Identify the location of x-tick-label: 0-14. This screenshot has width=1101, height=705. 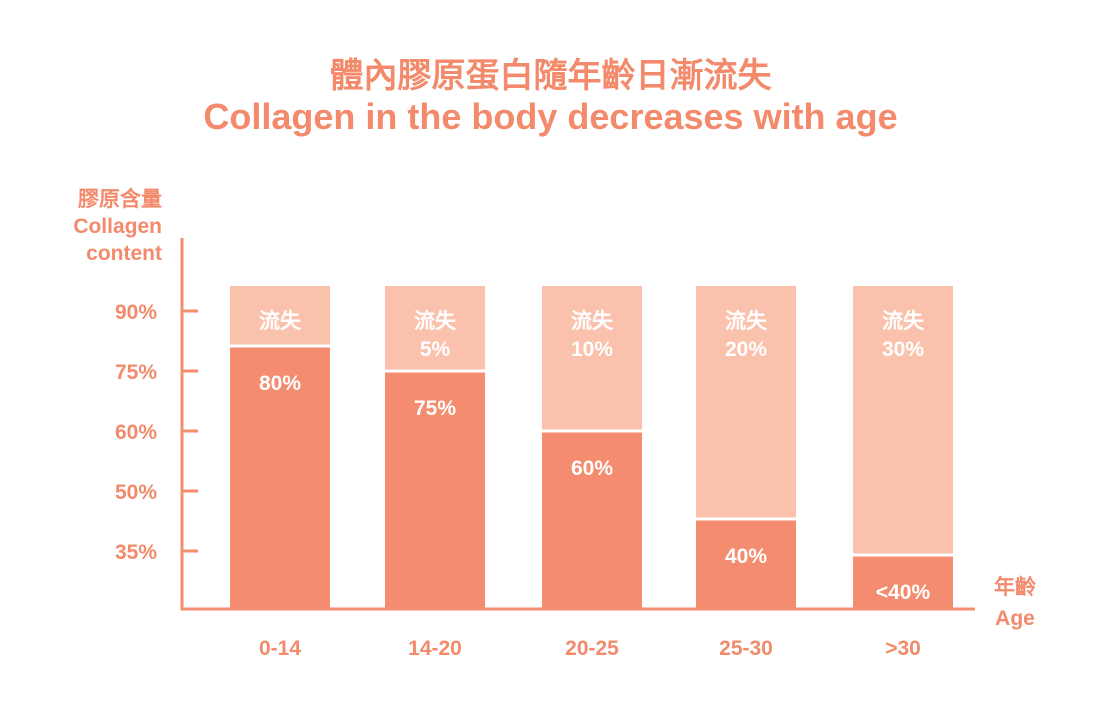
(280, 648).